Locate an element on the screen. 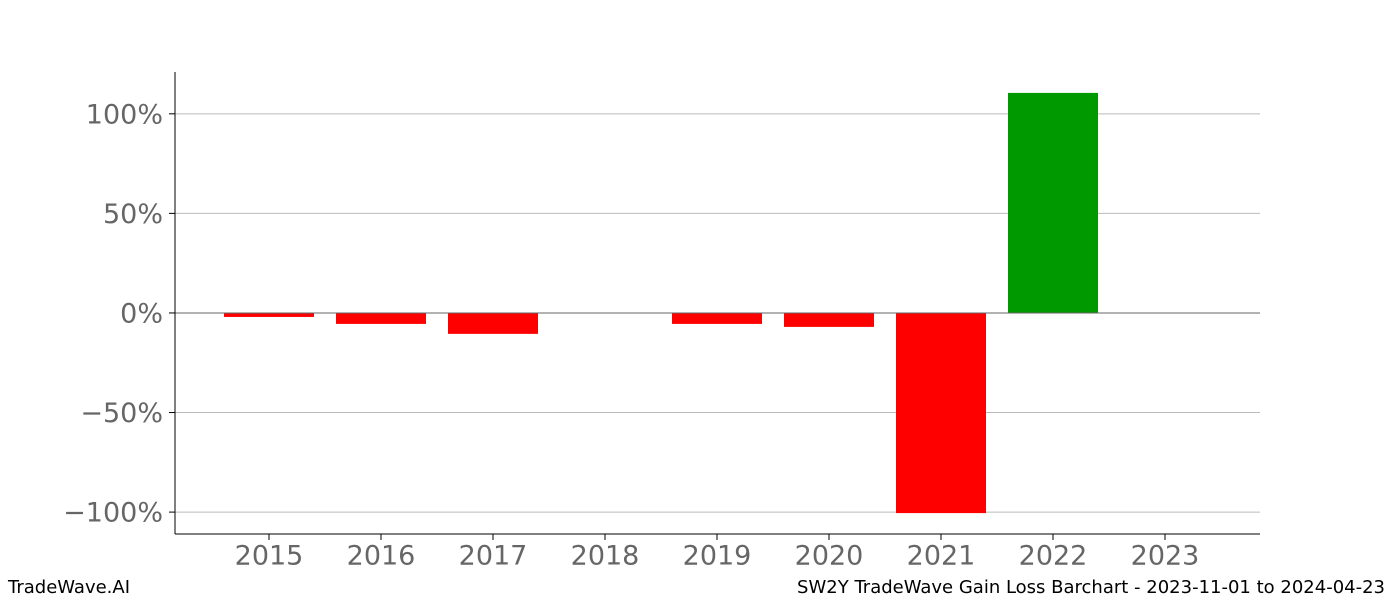 The height and width of the screenshot is (600, 1400). x-tick-label: 2016 is located at coordinates (381, 556).